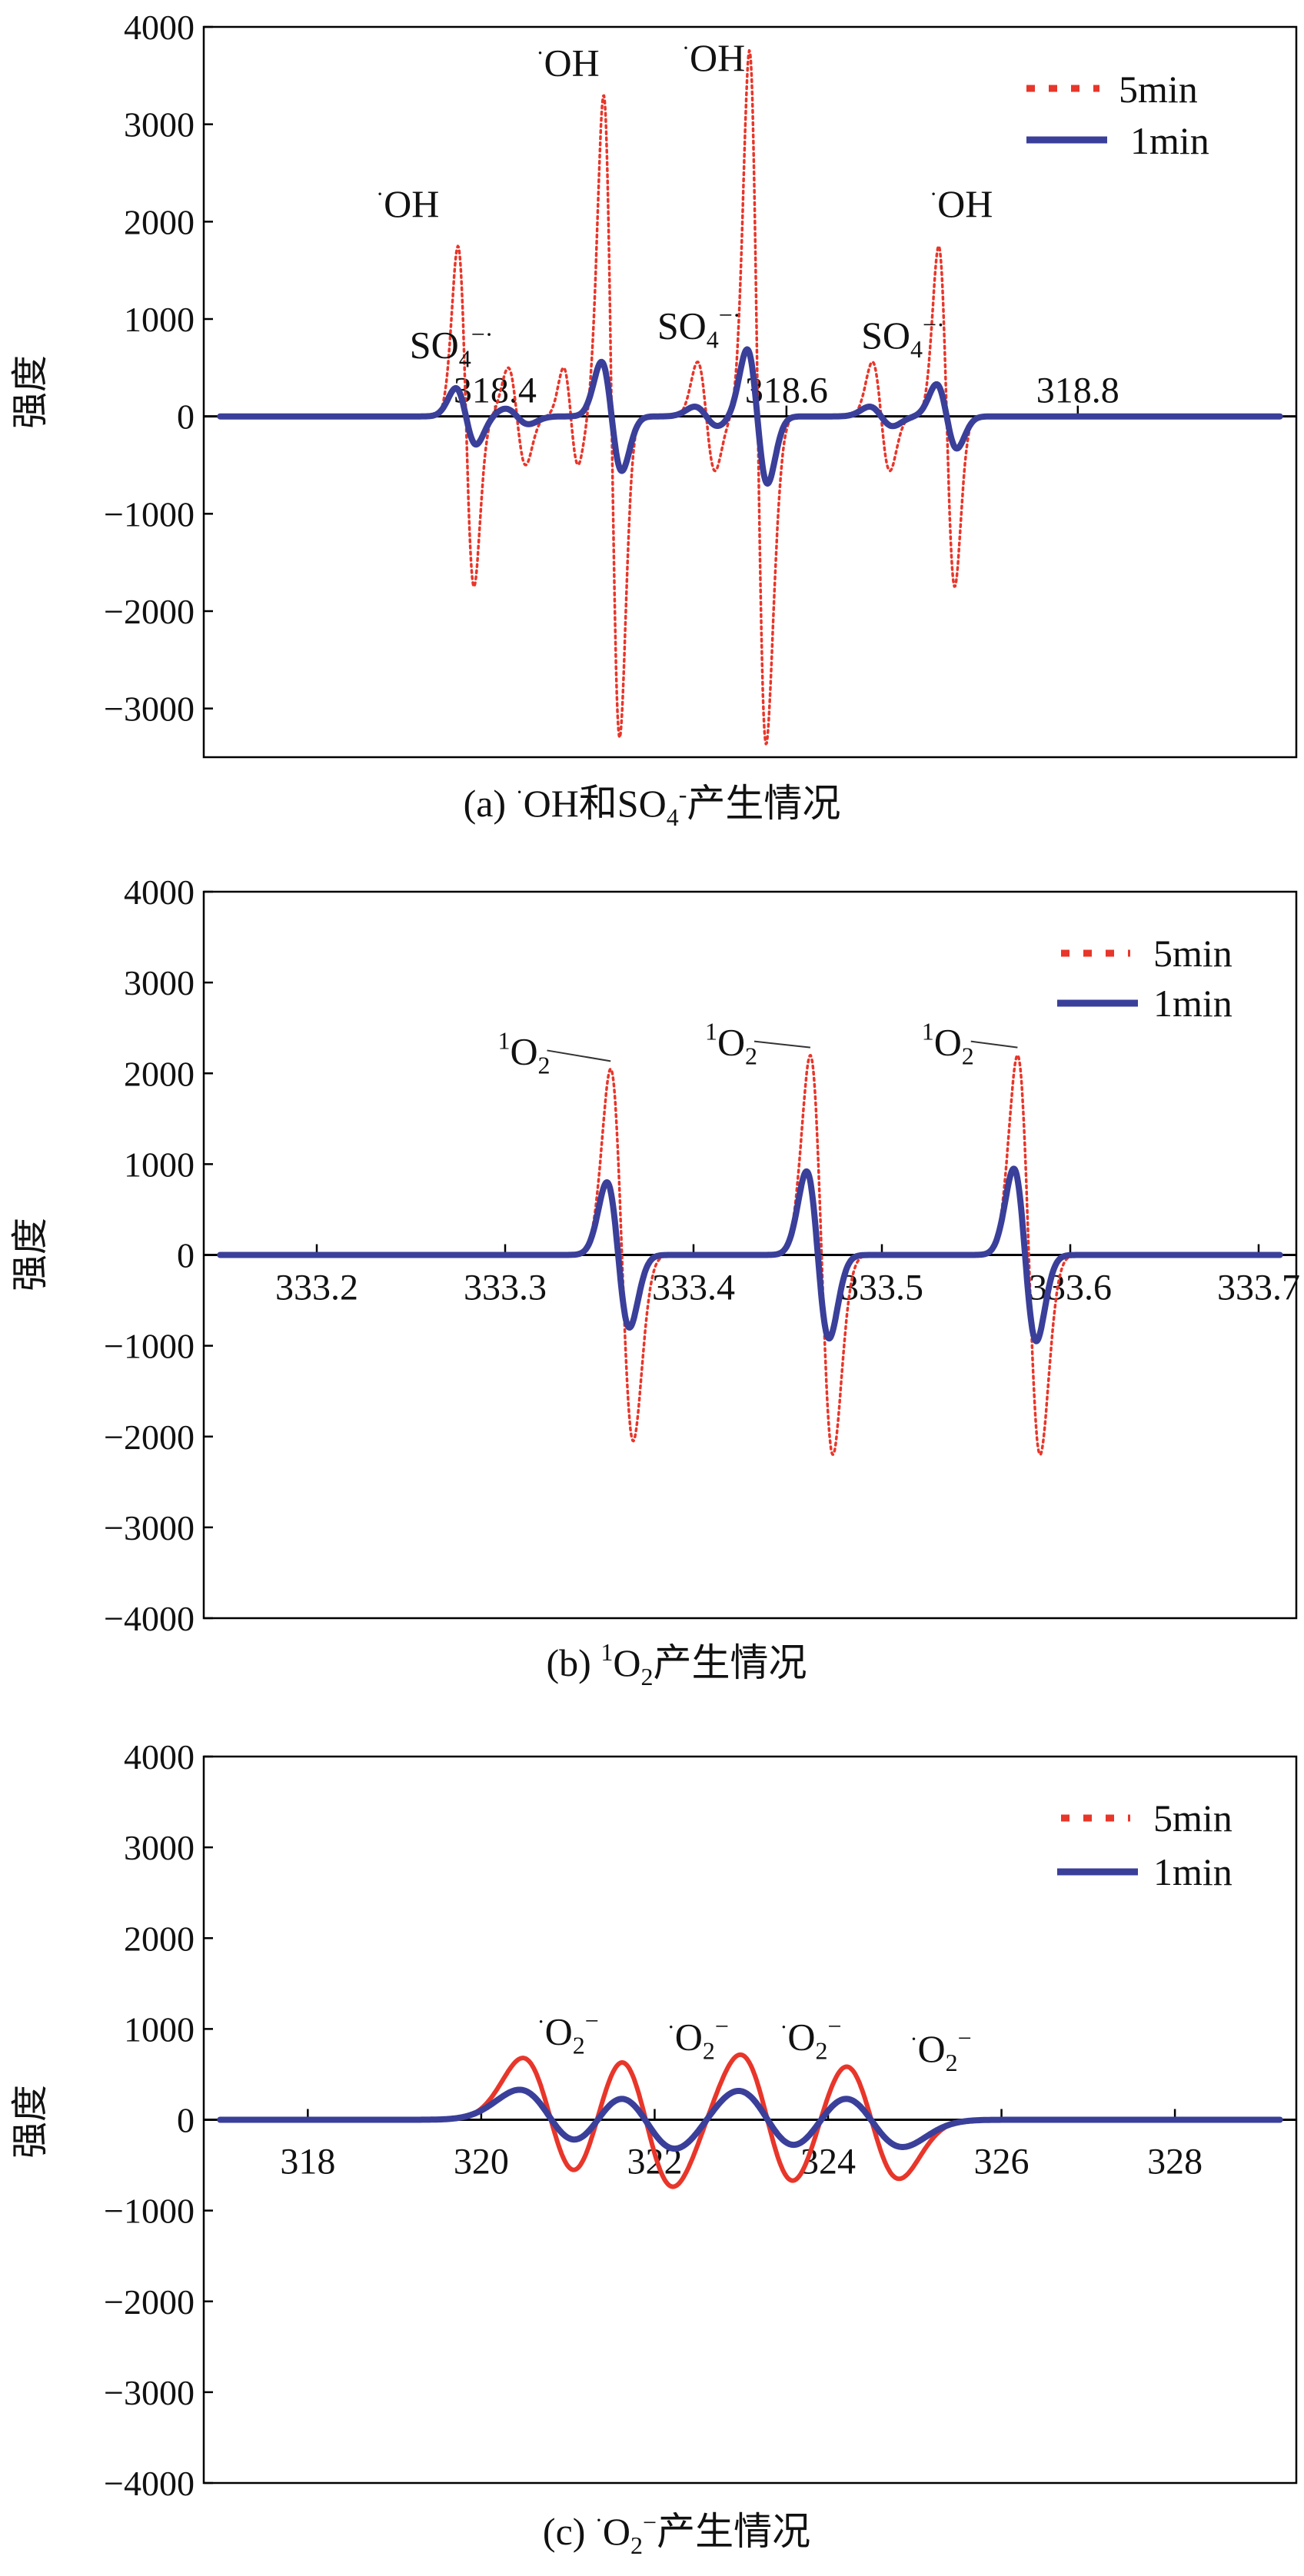 The height and width of the screenshot is (2576, 1304). I want to click on chart-title: (a) ·OH和SO4-产生情况, so click(652, 805).